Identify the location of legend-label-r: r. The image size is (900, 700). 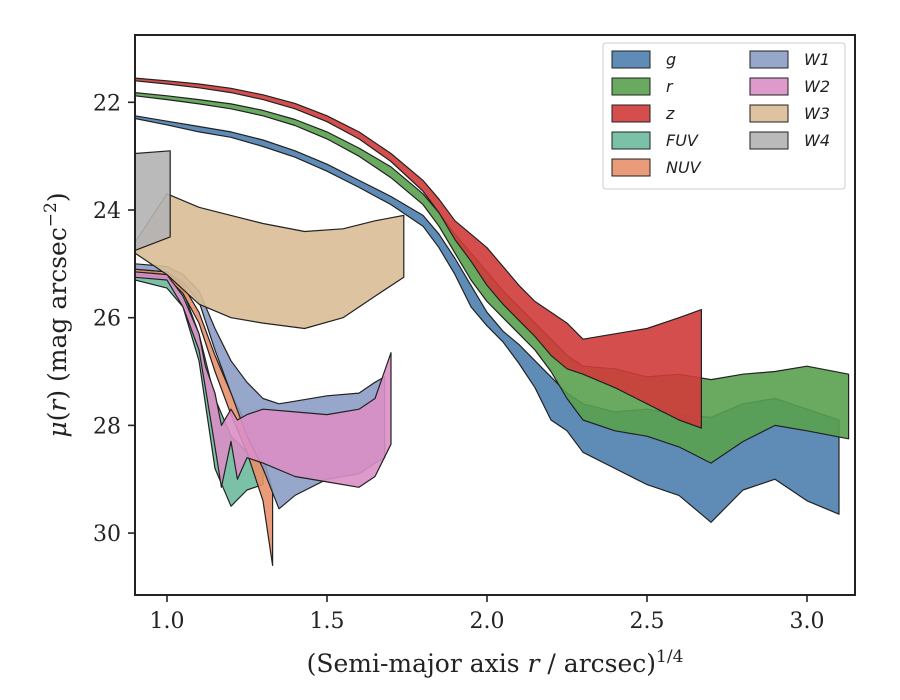
(670, 86).